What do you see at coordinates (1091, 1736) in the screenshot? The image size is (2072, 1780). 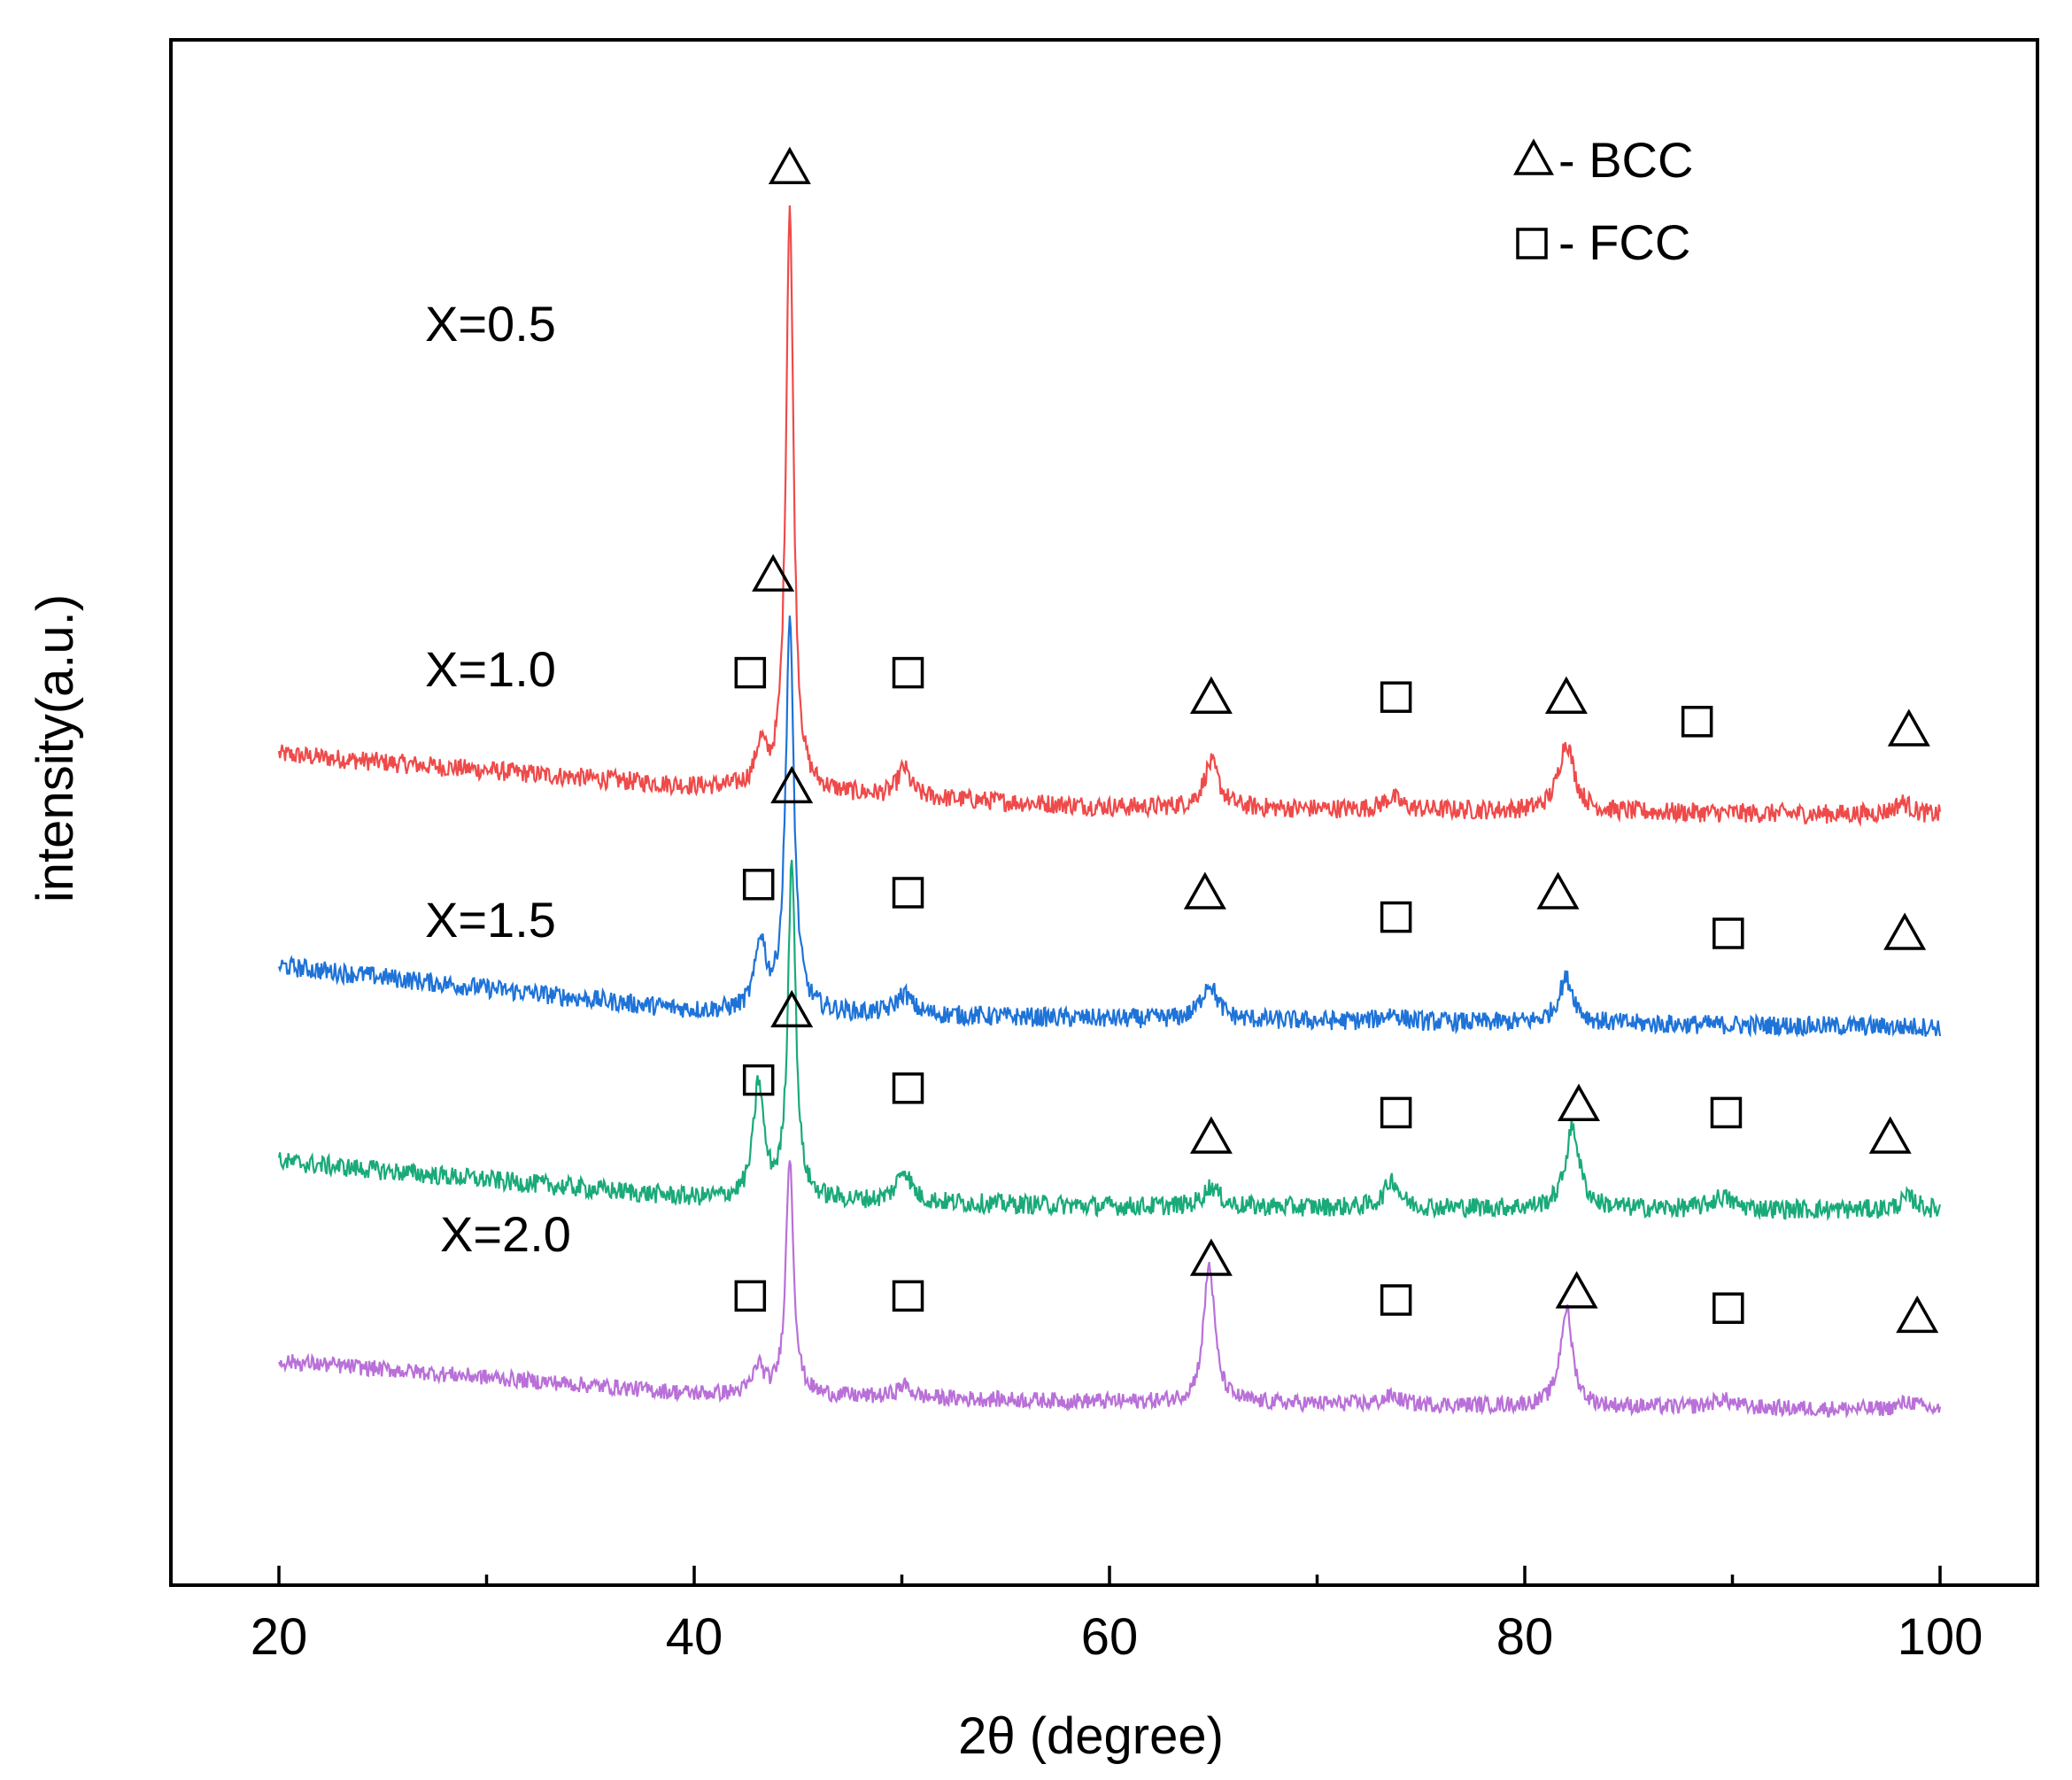 I see `x-axis-title: 2θ (degree)` at bounding box center [1091, 1736].